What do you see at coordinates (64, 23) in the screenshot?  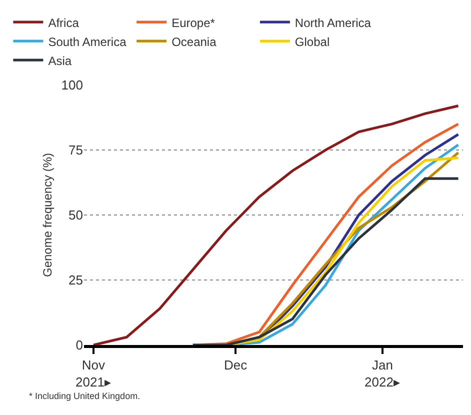 I see `legend-label: Africa` at bounding box center [64, 23].